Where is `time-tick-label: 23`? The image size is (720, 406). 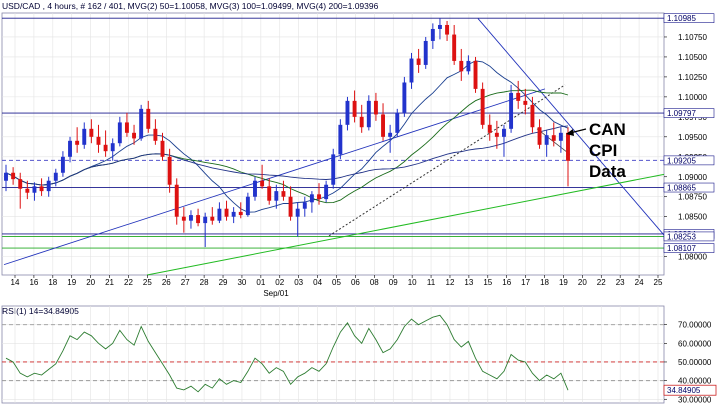
time-tick-label: 23 is located at coordinates (620, 282).